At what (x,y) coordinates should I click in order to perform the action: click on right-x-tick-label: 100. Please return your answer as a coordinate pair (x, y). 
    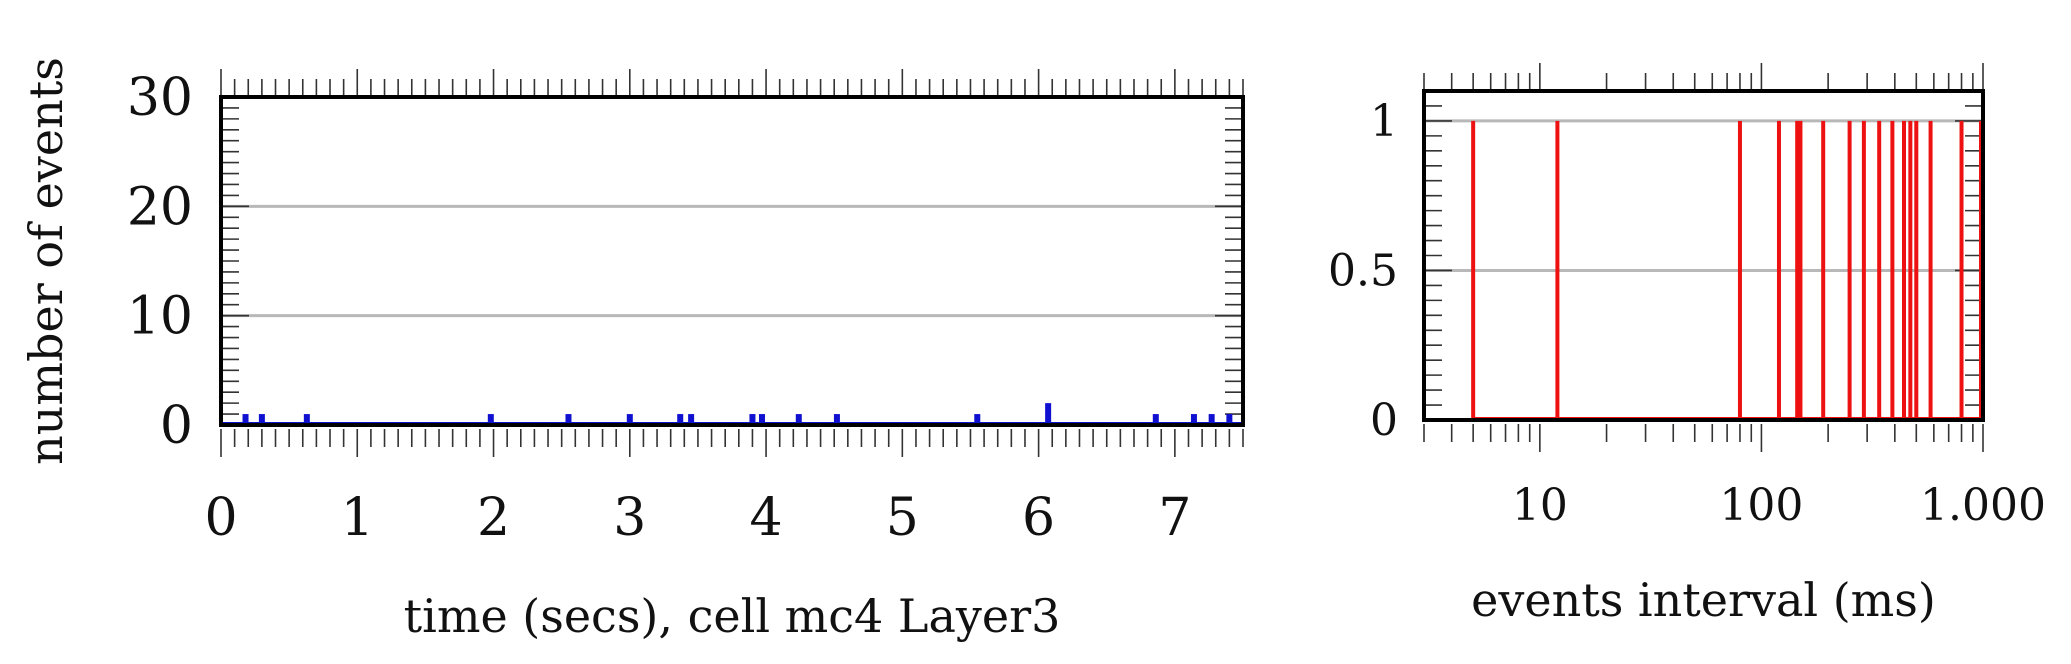
    Looking at the image, I should click on (1761, 505).